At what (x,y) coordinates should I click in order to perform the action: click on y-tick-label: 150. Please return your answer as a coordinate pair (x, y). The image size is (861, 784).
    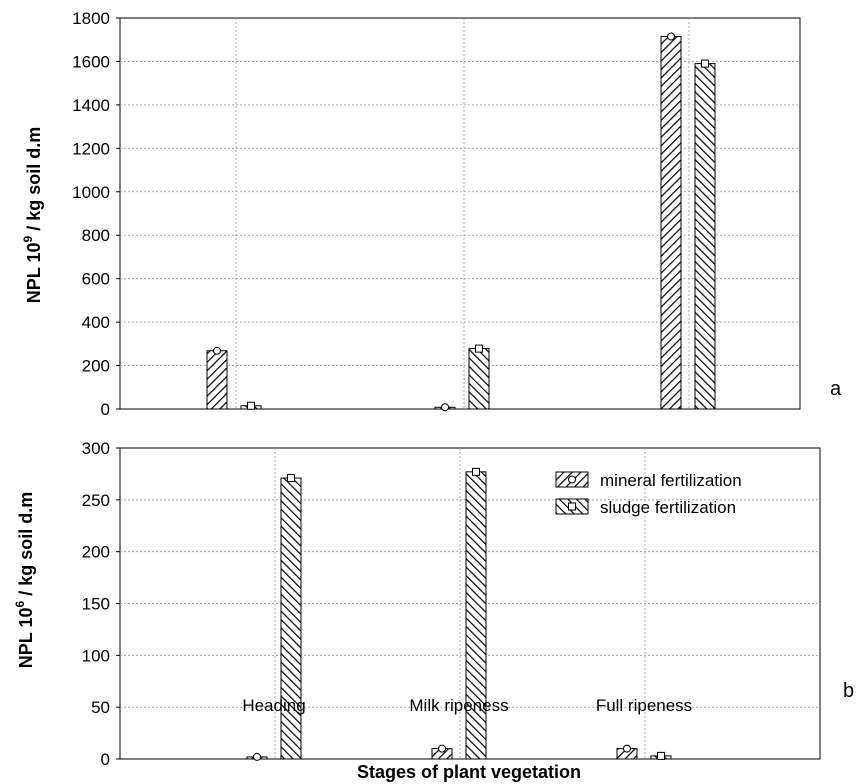
    Looking at the image, I should click on (96, 604).